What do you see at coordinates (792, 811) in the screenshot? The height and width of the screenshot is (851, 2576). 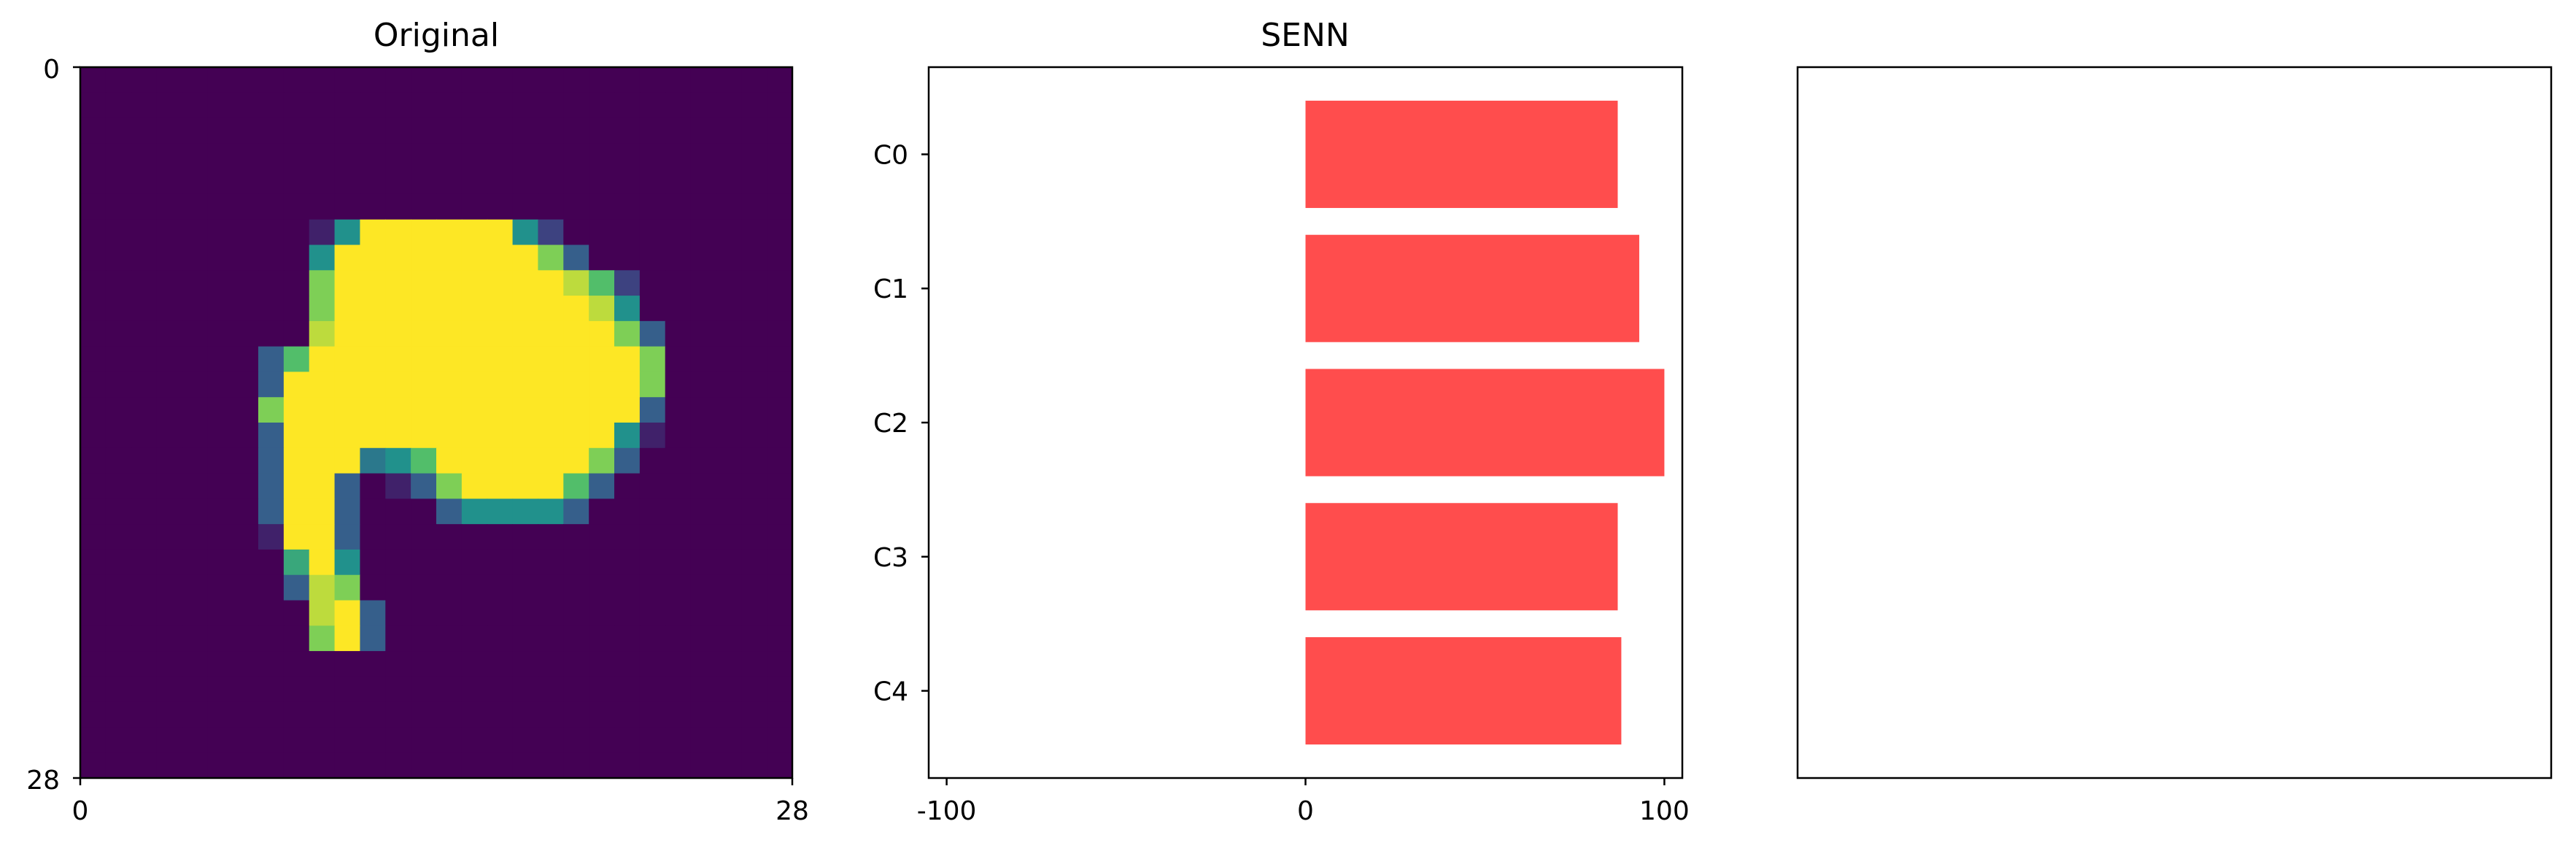 I see `original-xtick-label-right: 28` at bounding box center [792, 811].